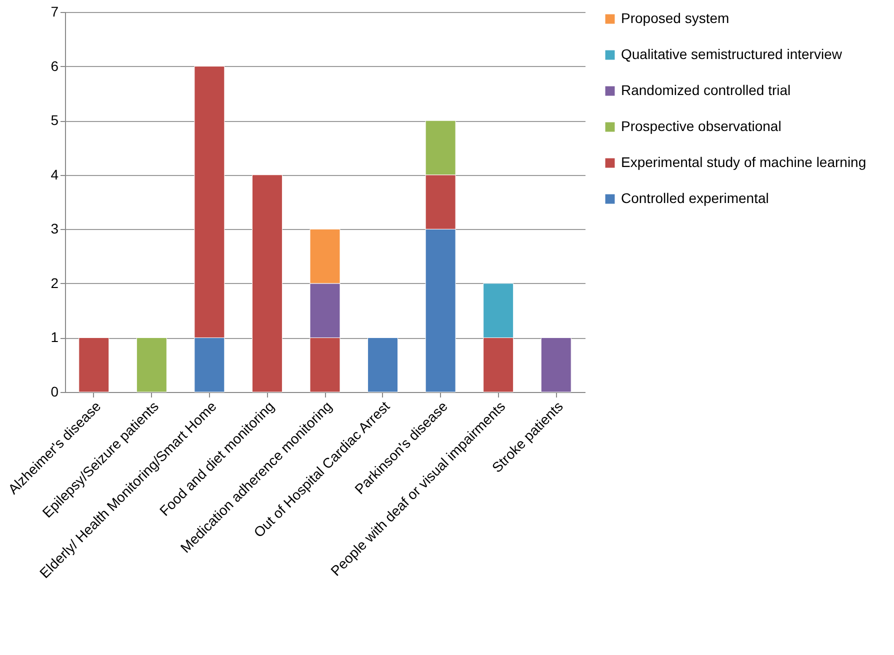 The image size is (894, 655). Describe the element at coordinates (54, 282) in the screenshot. I see `y-tick-label: 2` at that location.